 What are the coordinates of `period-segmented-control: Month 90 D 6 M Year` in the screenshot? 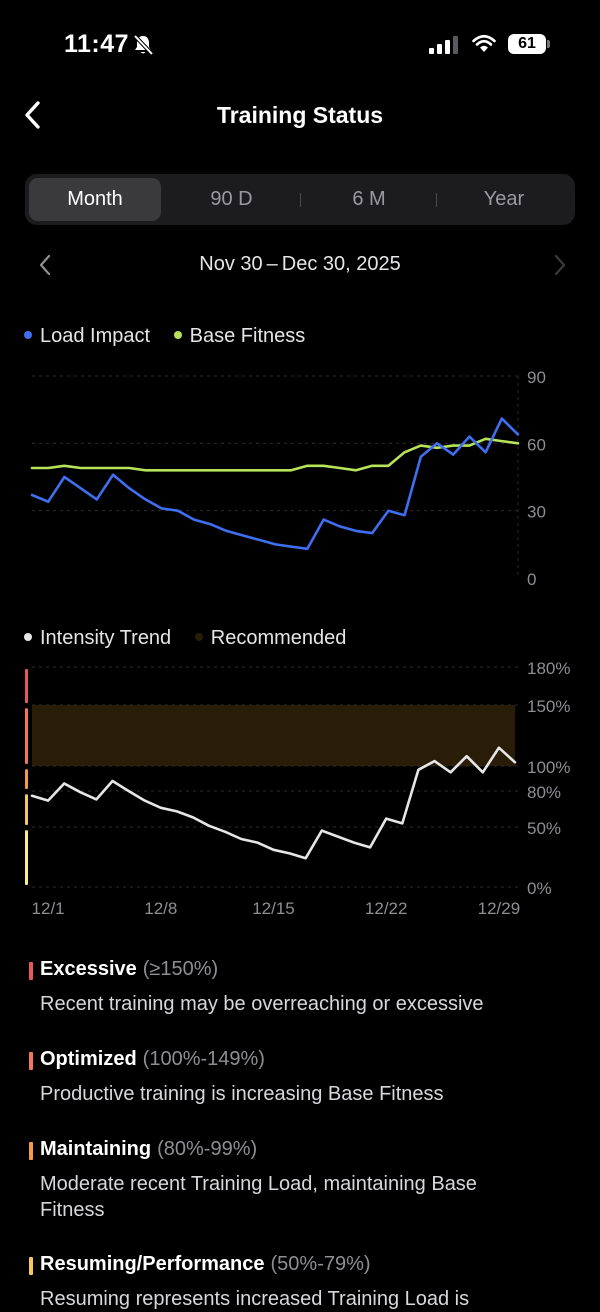 It's located at (300, 199).